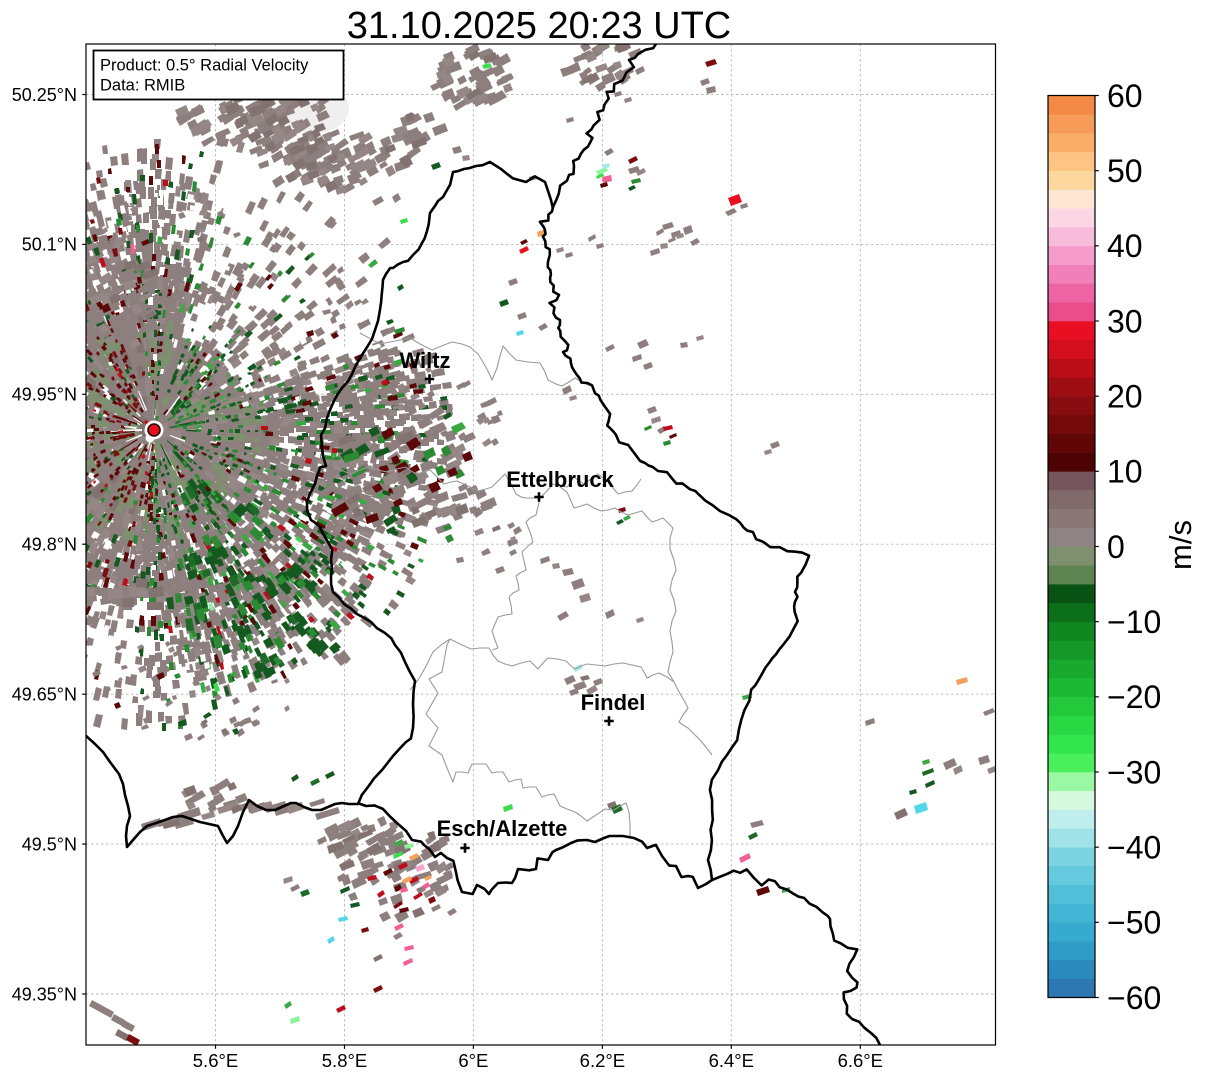 This screenshot has width=1207, height=1081. I want to click on svg-text: Ettelbruck, so click(560, 479).